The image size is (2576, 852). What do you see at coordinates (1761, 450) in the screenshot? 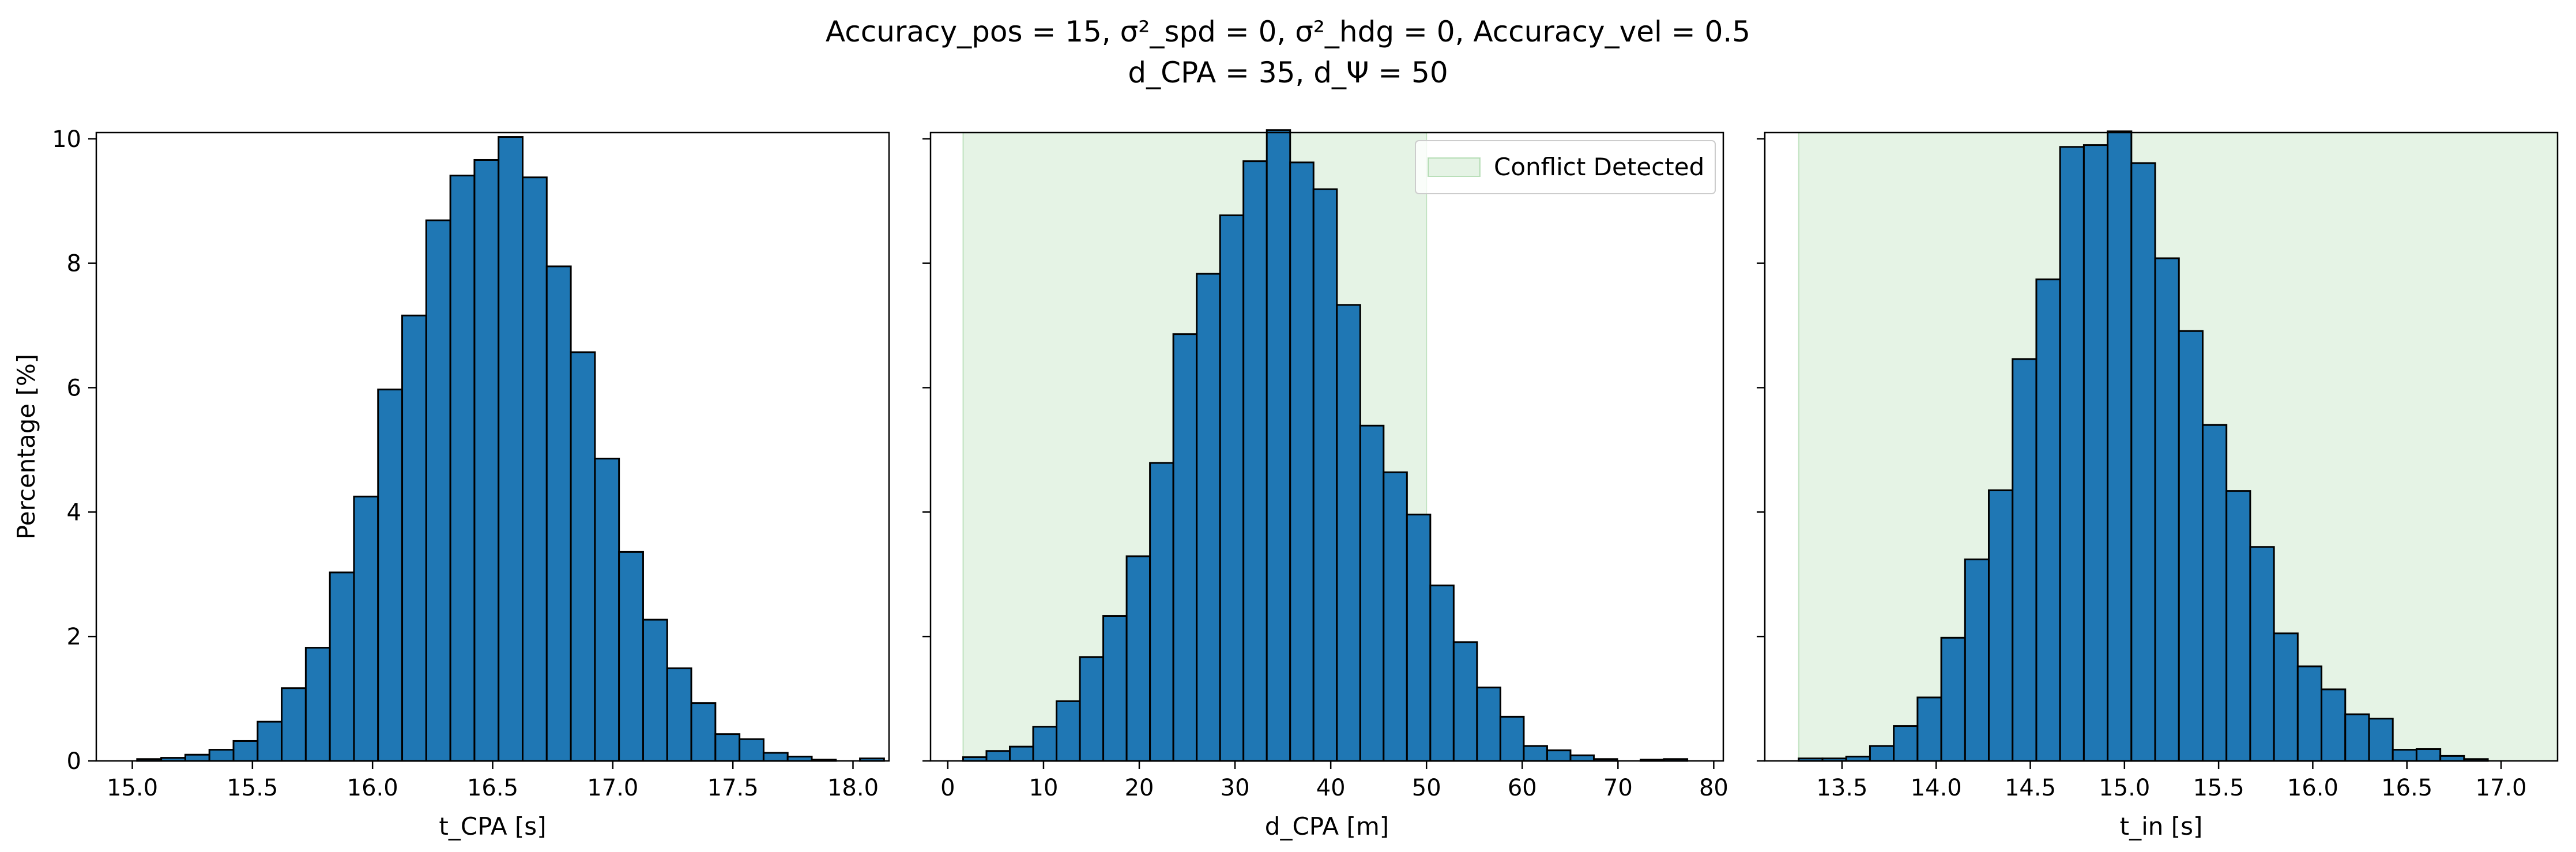
I see `yticks-tin` at bounding box center [1761, 450].